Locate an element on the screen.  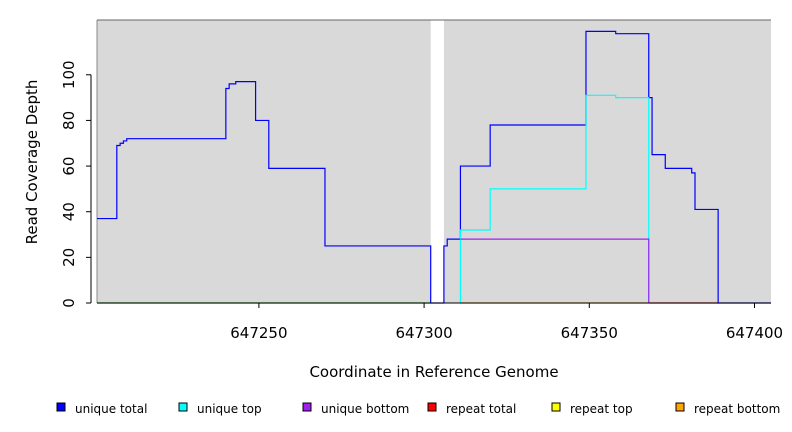
x-tick-label: 647350 is located at coordinates (589, 333).